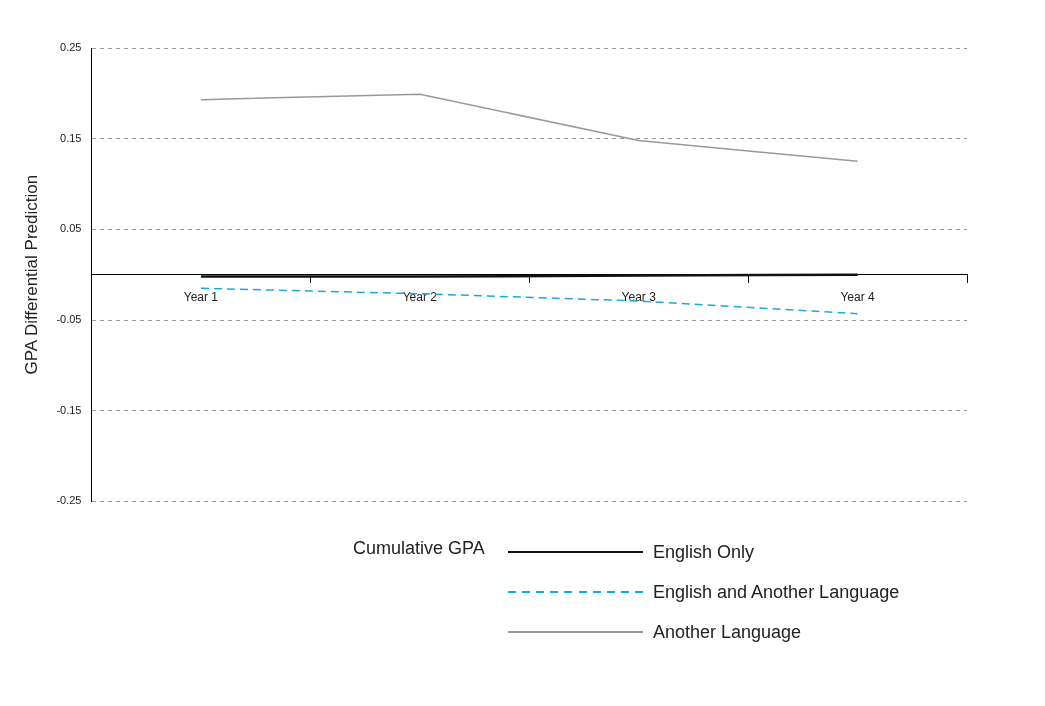 Image resolution: width=1045 pixels, height=706 pixels. Describe the element at coordinates (201, 297) in the screenshot. I see `x-tick-label: Year 1` at that location.